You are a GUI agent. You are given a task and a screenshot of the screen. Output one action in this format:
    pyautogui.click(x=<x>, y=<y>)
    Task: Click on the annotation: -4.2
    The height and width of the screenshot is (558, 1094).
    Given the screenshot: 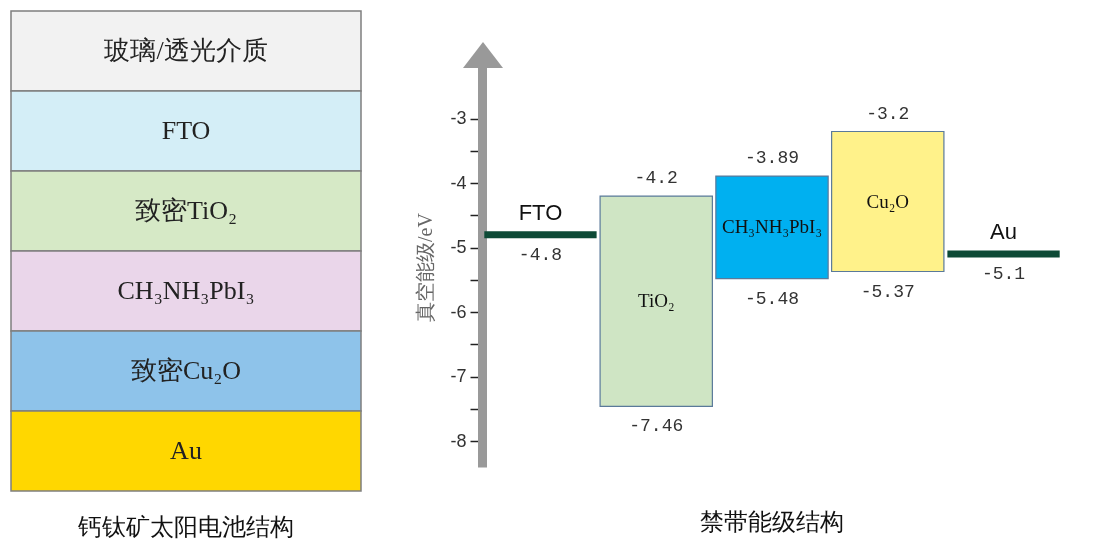 What is the action you would take?
    pyautogui.click(x=656, y=178)
    